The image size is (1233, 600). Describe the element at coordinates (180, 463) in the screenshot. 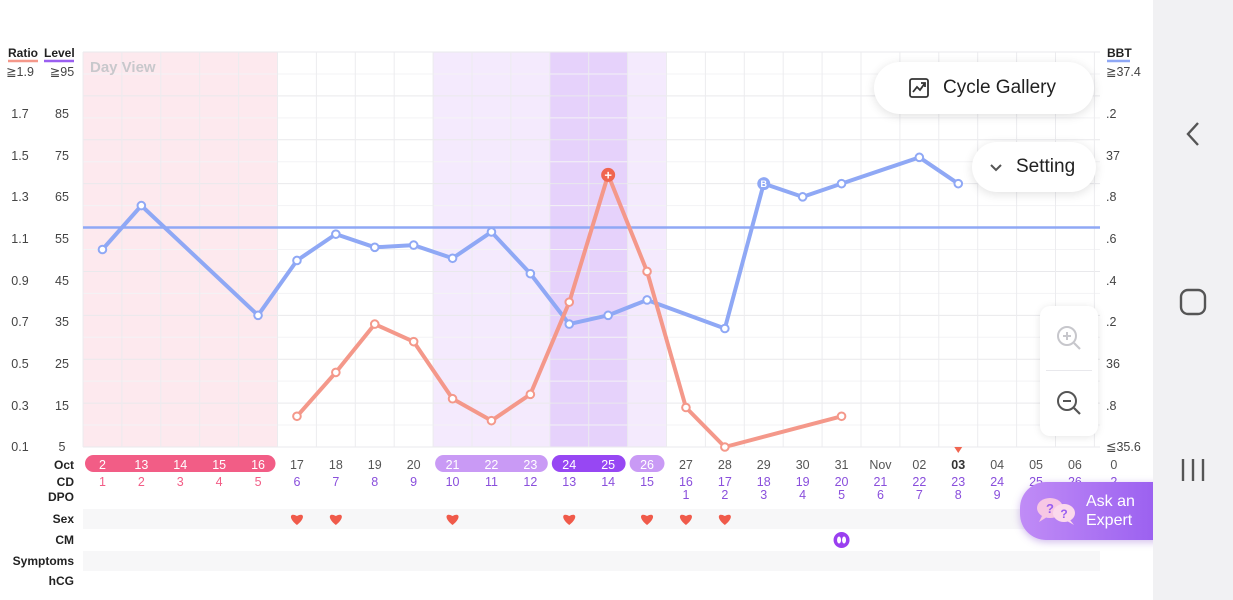

I see `date-pill-period` at that location.